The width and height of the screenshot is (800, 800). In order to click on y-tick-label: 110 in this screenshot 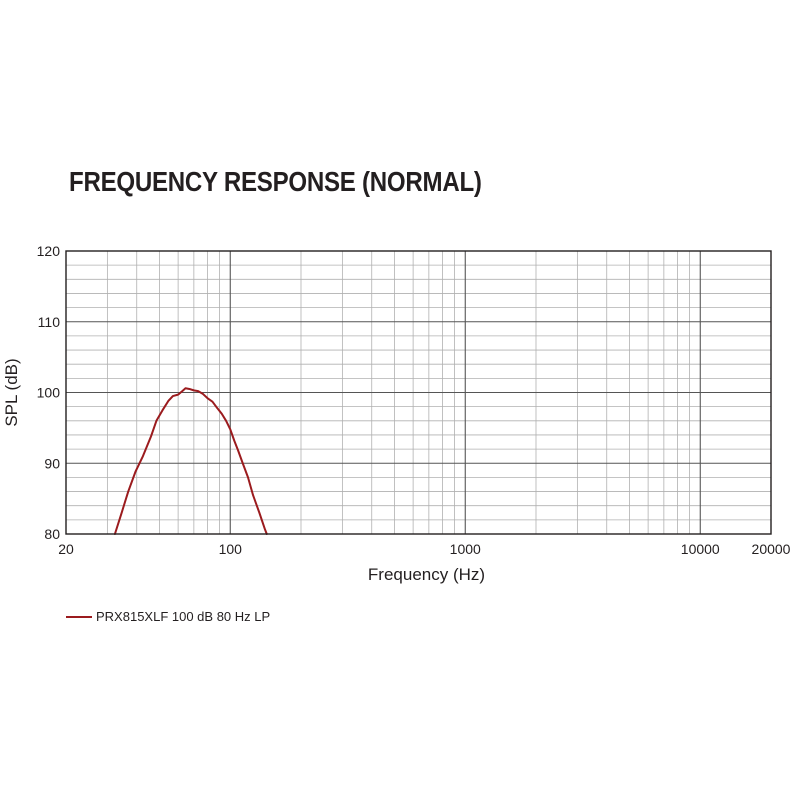, I will do `click(49, 322)`.